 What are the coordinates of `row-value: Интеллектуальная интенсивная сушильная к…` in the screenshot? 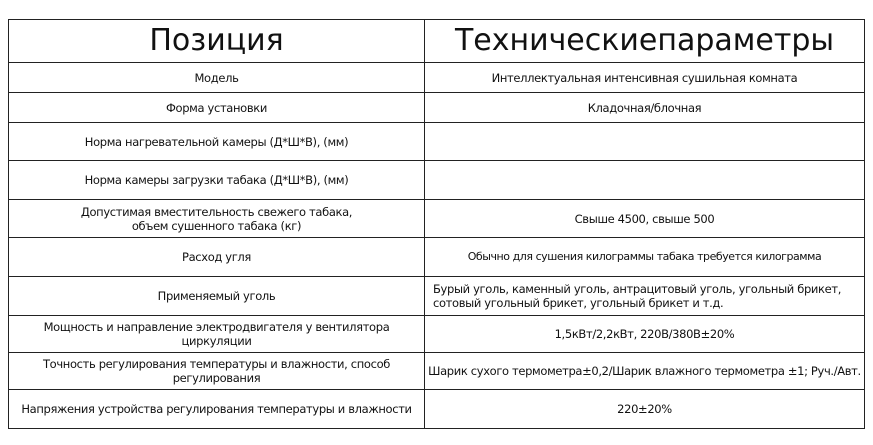 It's located at (644, 77).